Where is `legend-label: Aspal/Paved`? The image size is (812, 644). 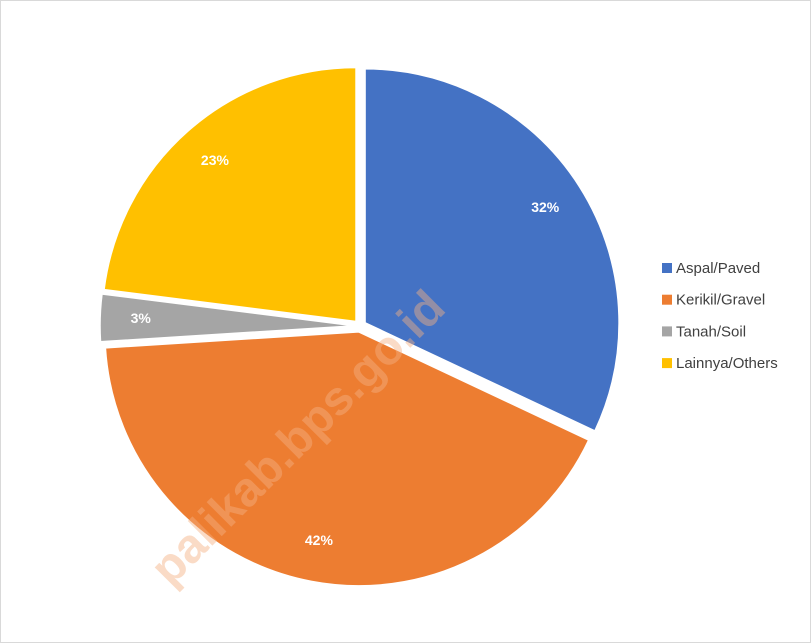 legend-label: Aspal/Paved is located at coordinates (718, 268).